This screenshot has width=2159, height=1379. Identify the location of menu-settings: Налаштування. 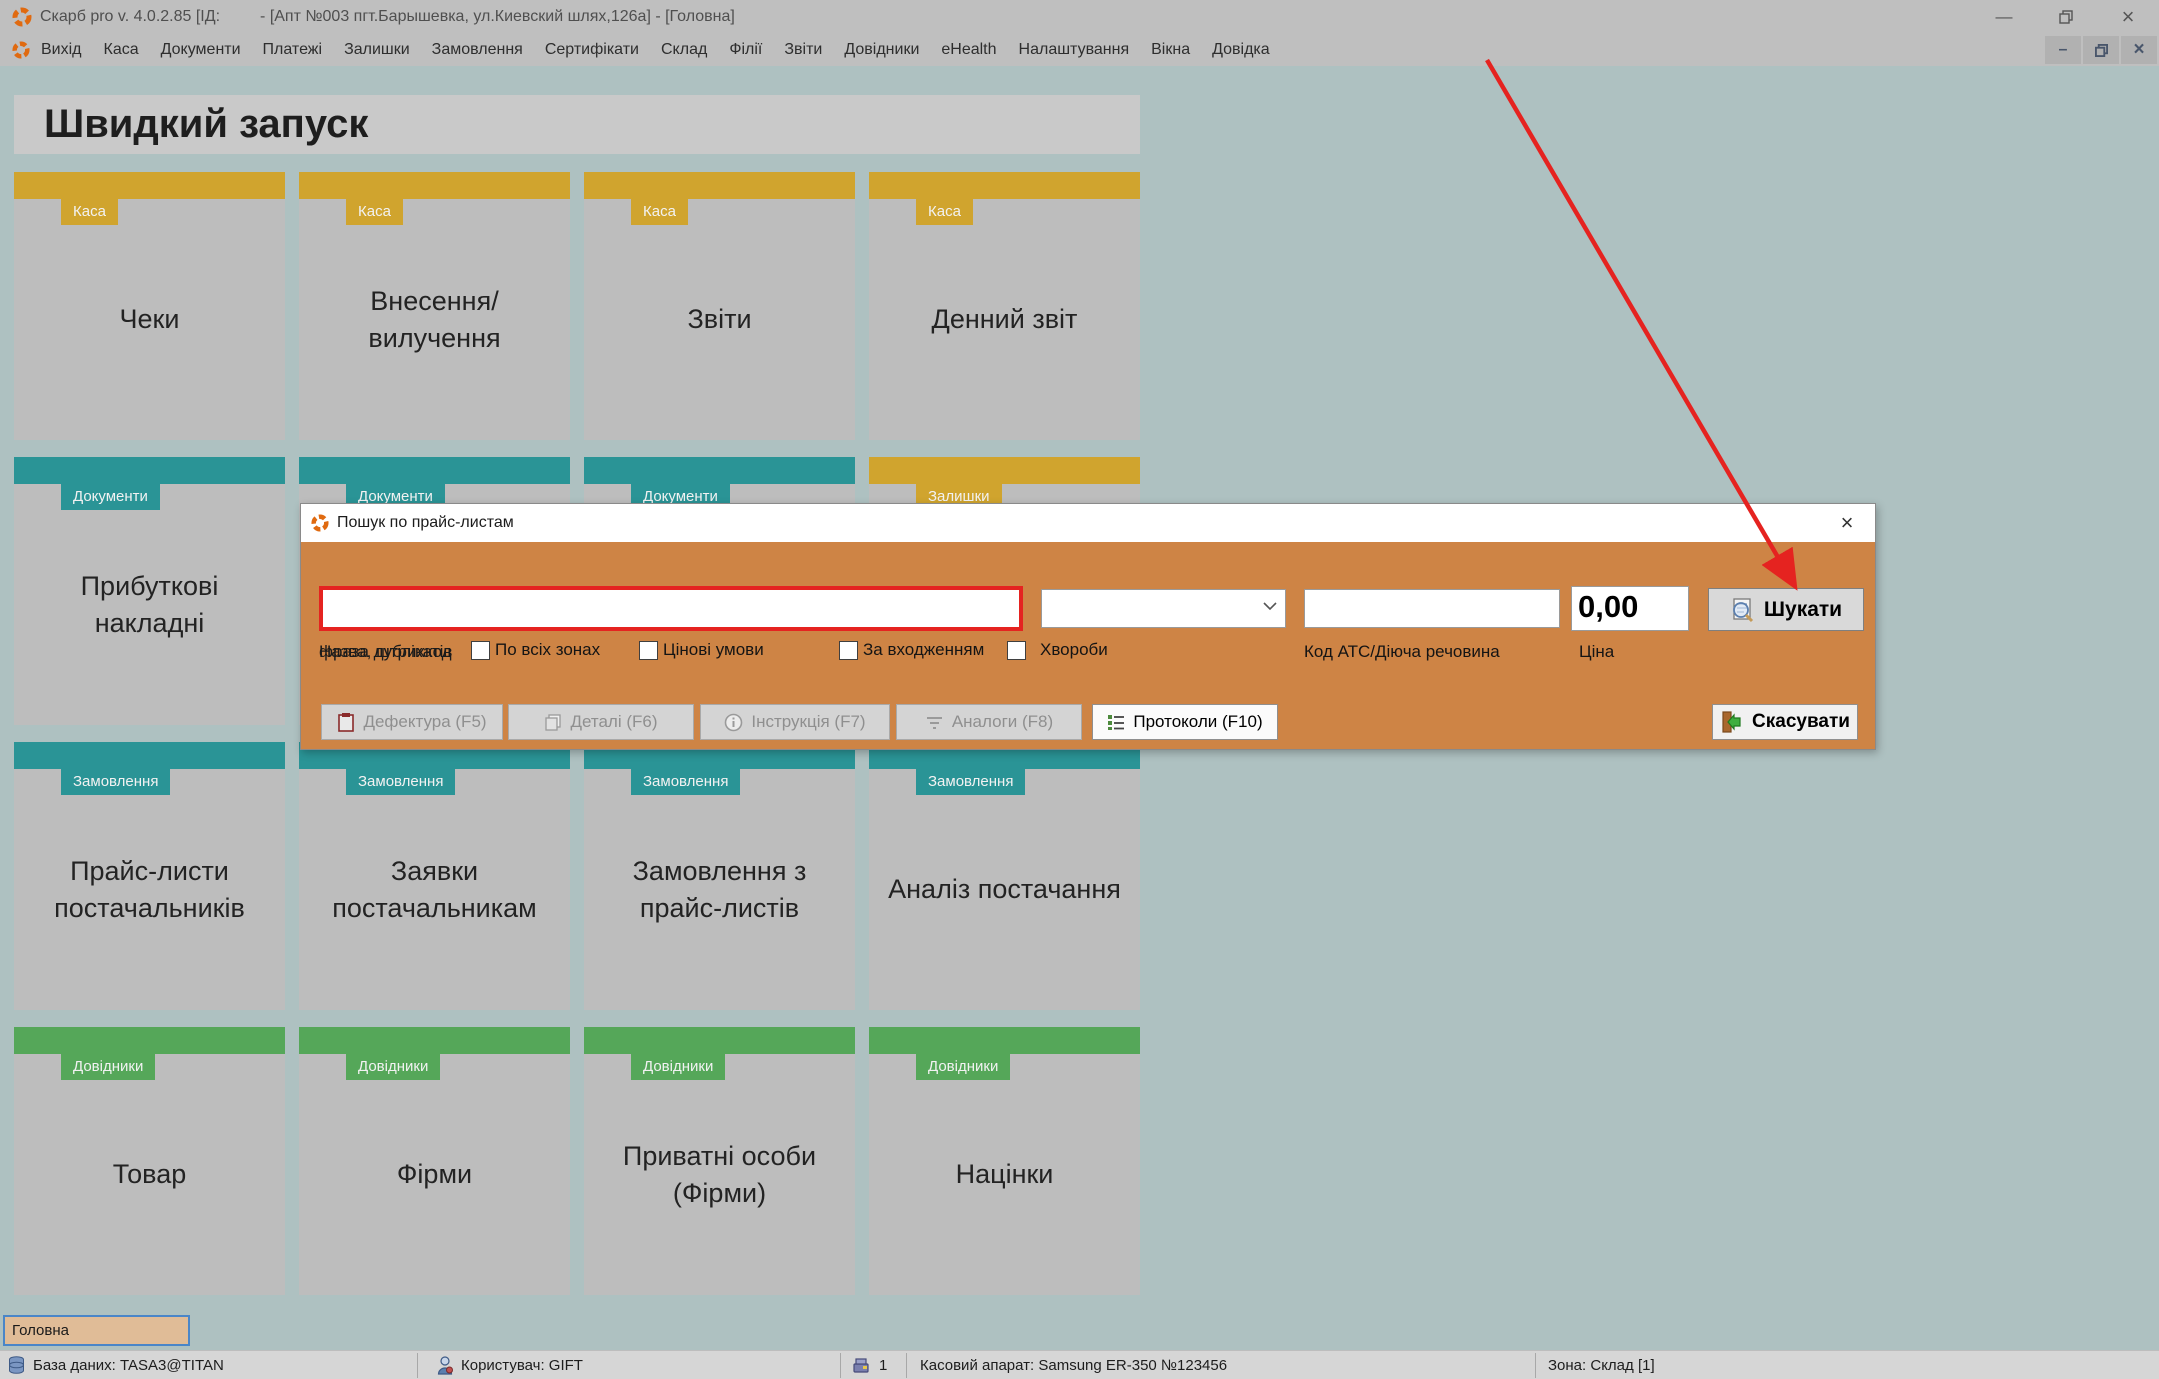
(1074, 49).